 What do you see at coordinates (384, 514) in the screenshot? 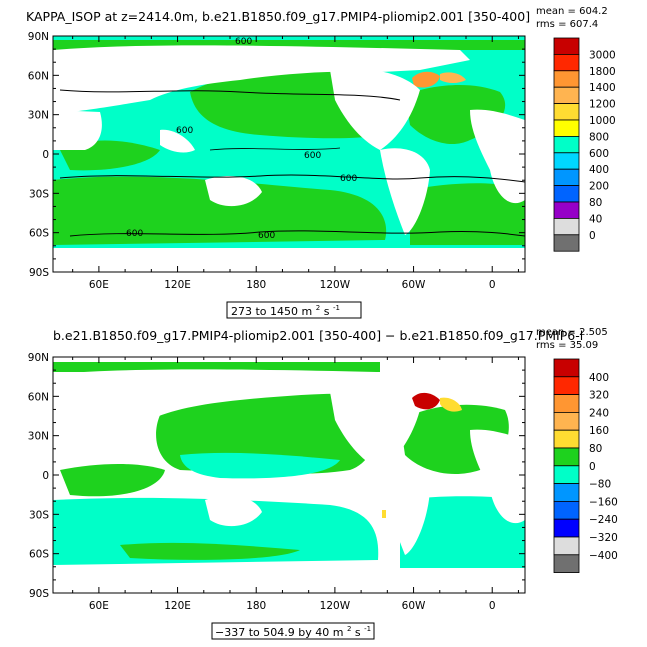
I see `panel-2-small-yellow` at bounding box center [384, 514].